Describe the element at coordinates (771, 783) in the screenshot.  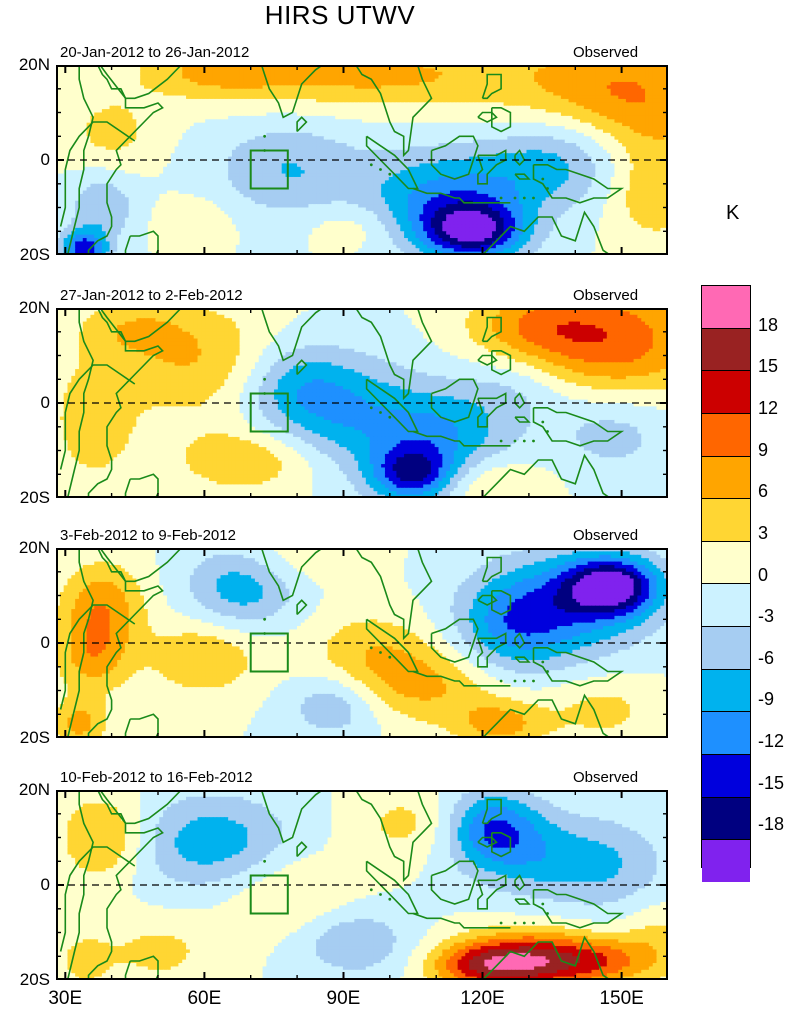
I see `colorbar-tick-minus15: -15` at that location.